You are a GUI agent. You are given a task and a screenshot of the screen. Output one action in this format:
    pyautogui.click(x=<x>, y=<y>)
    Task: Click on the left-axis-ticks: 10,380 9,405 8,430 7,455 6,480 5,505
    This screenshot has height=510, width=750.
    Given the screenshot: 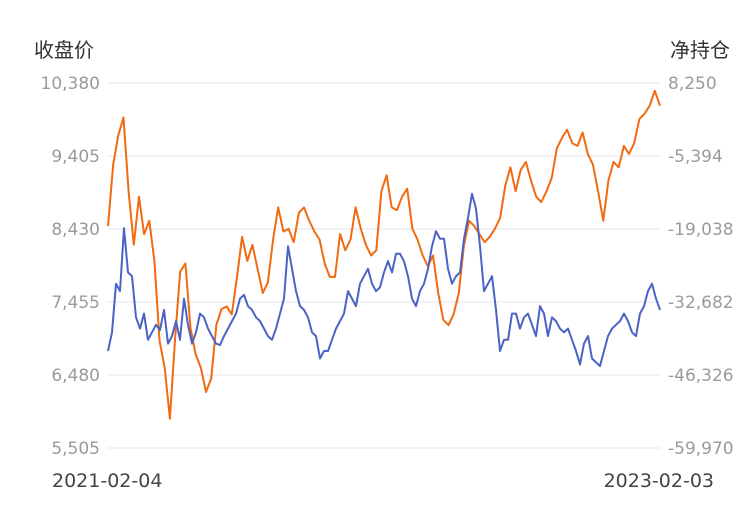 What is the action you would take?
    pyautogui.click(x=70, y=266)
    